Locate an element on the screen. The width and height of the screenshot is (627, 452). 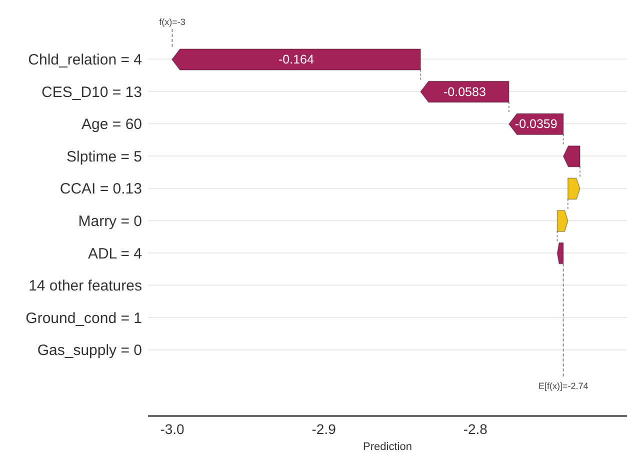
bar is located at coordinates (296, 59).